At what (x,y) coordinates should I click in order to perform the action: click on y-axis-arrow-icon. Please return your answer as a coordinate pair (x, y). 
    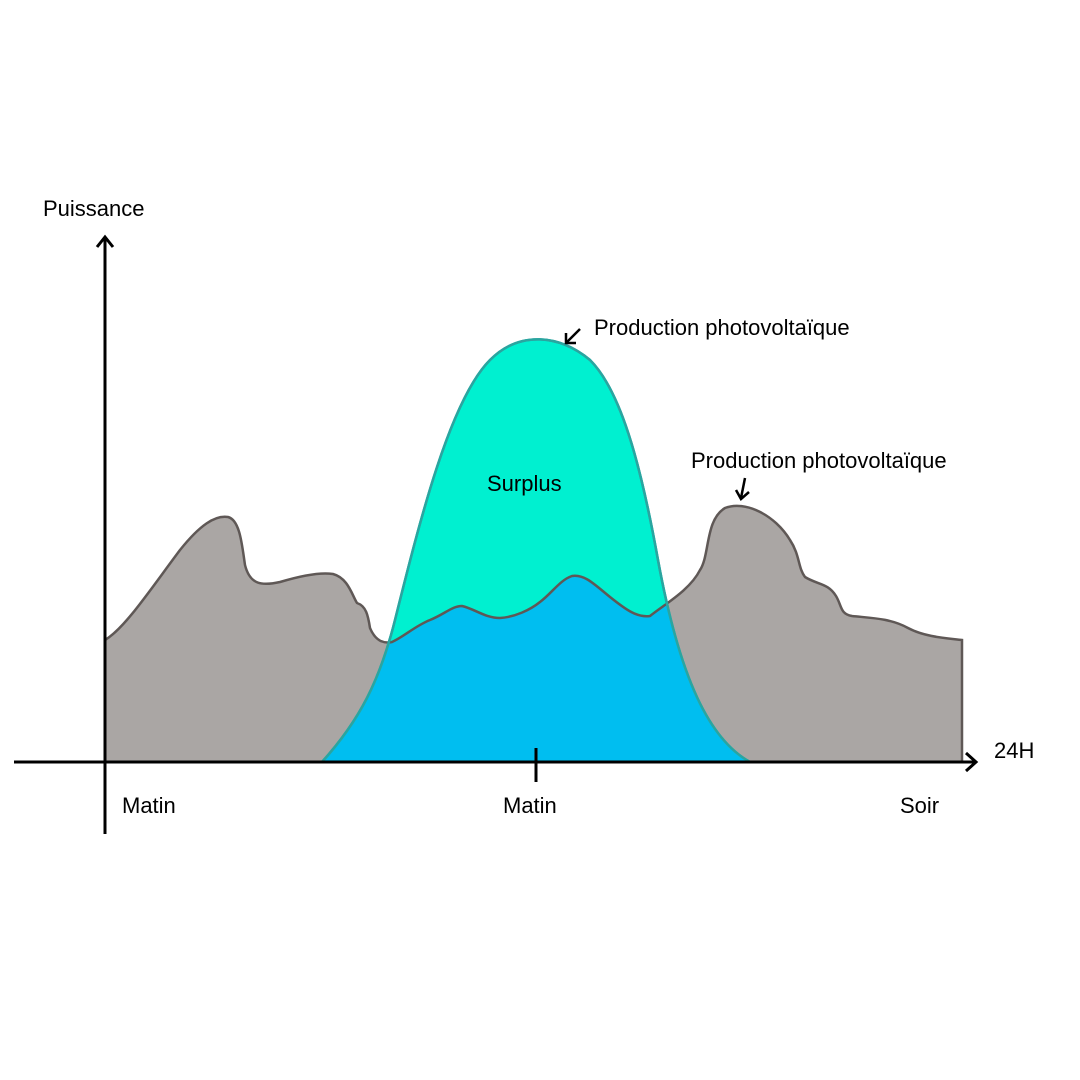
    Looking at the image, I should click on (105, 241).